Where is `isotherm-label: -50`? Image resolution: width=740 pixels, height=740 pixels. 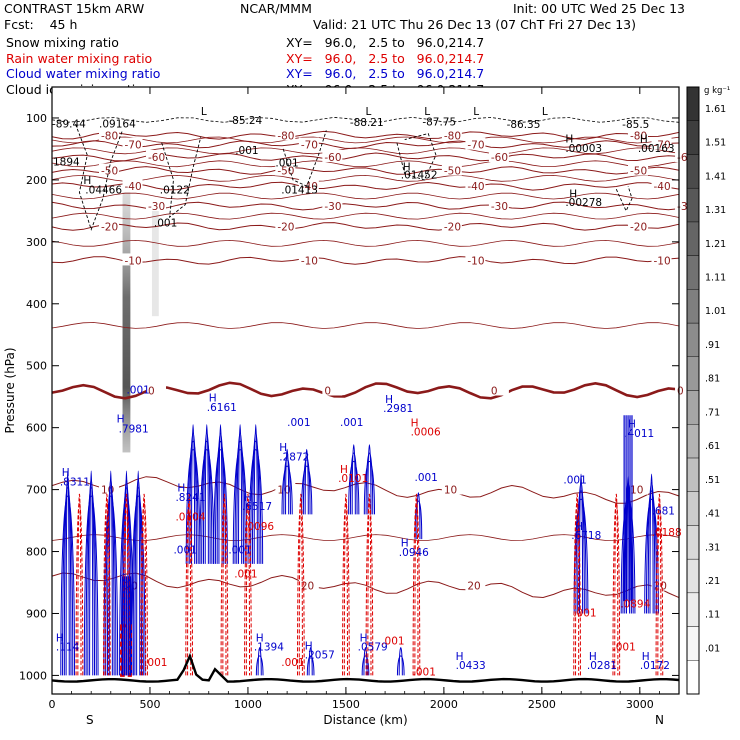 isotherm-label: -50 is located at coordinates (638, 172).